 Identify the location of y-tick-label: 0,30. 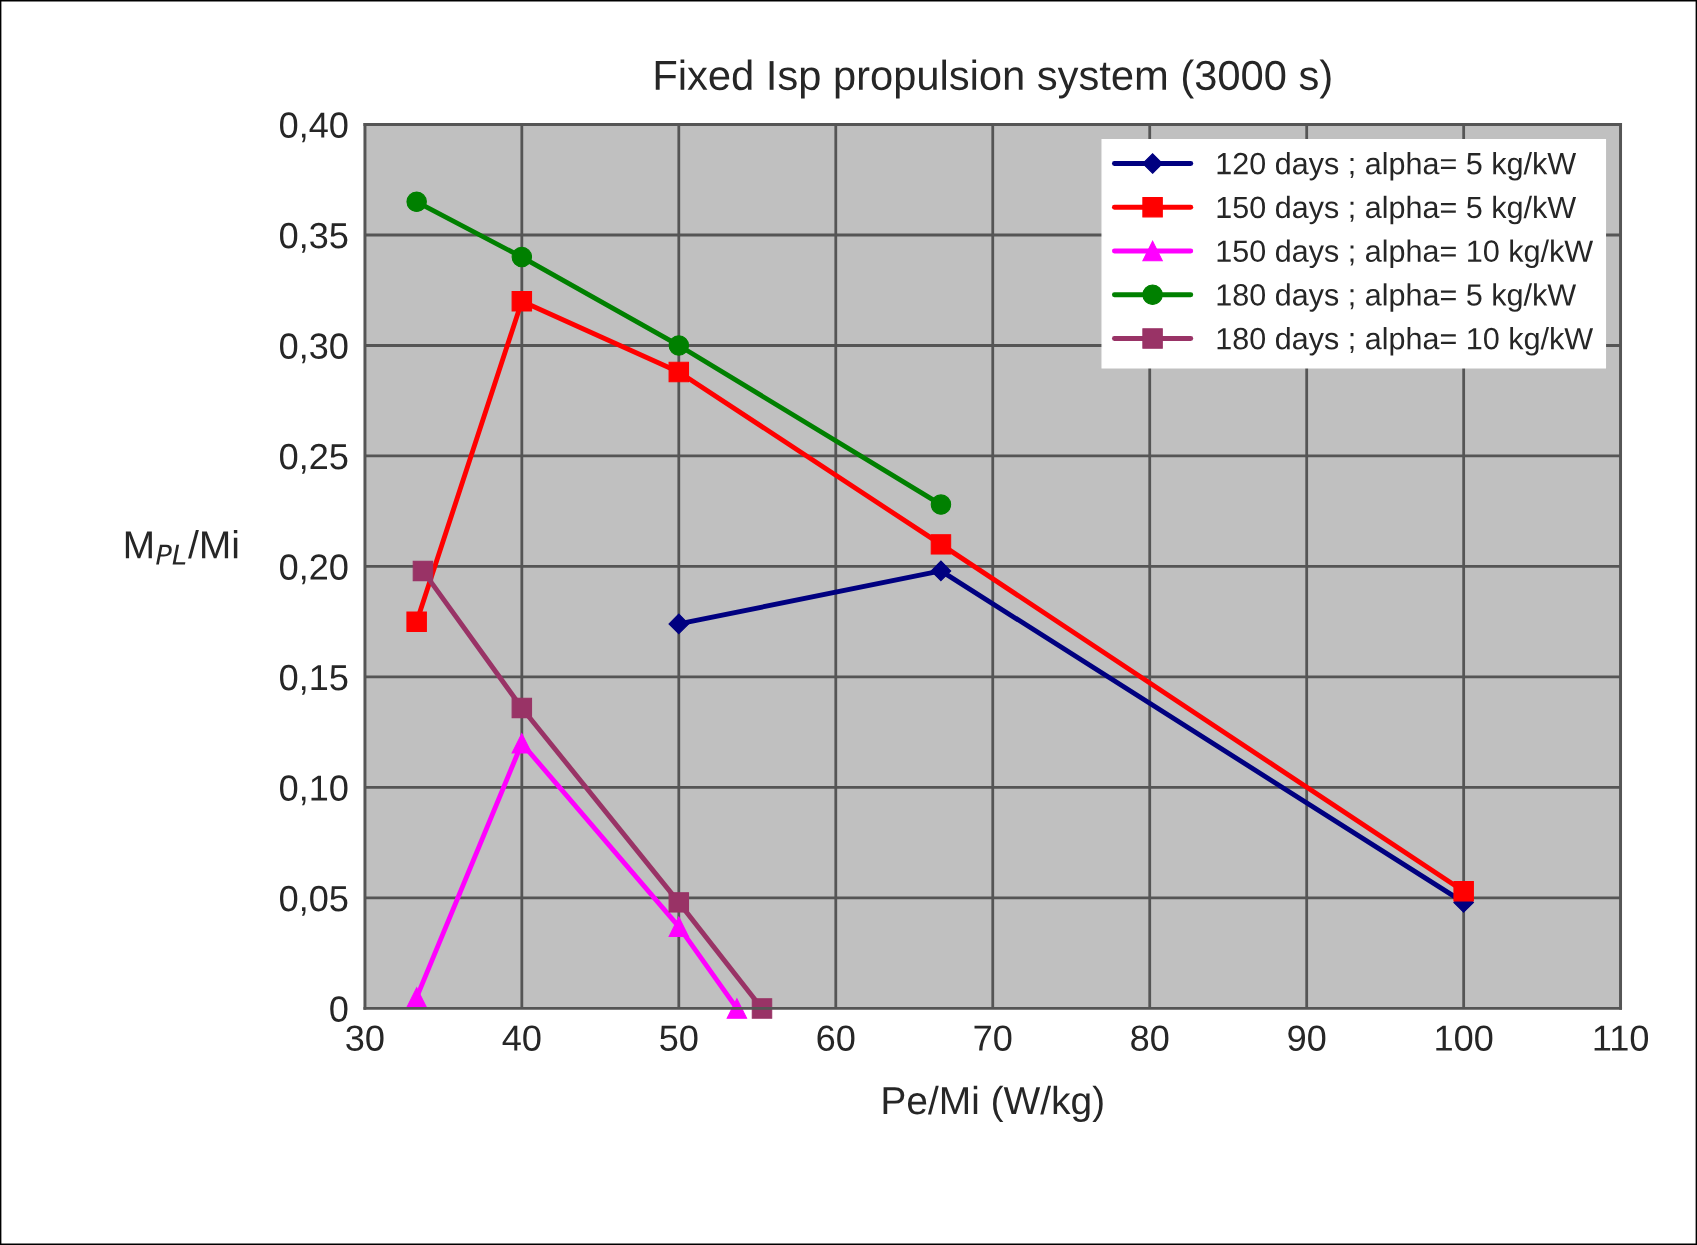
(314, 348).